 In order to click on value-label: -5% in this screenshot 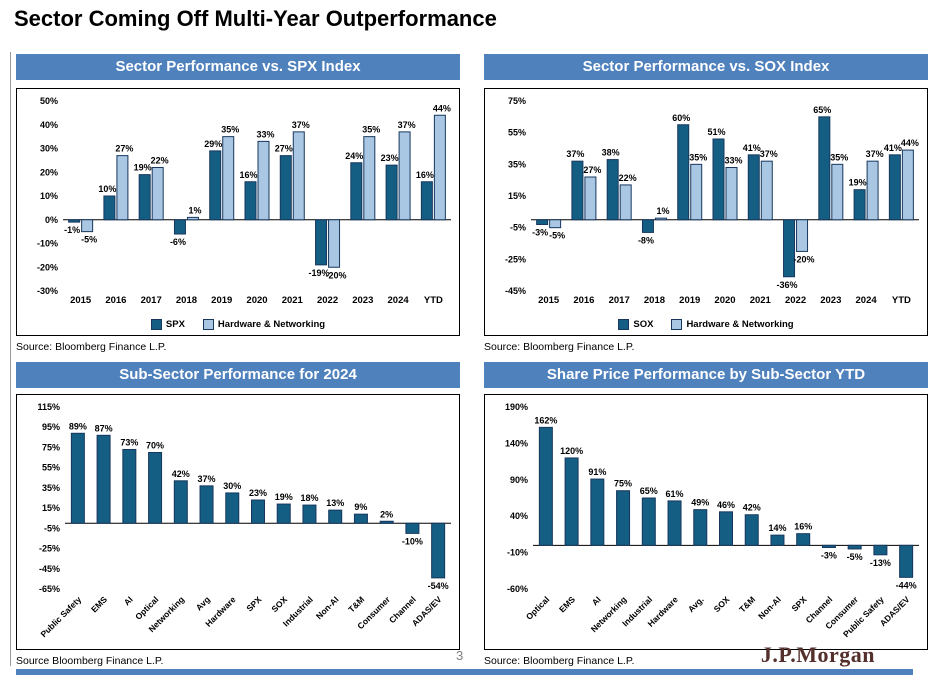, I will do `click(89, 240)`.